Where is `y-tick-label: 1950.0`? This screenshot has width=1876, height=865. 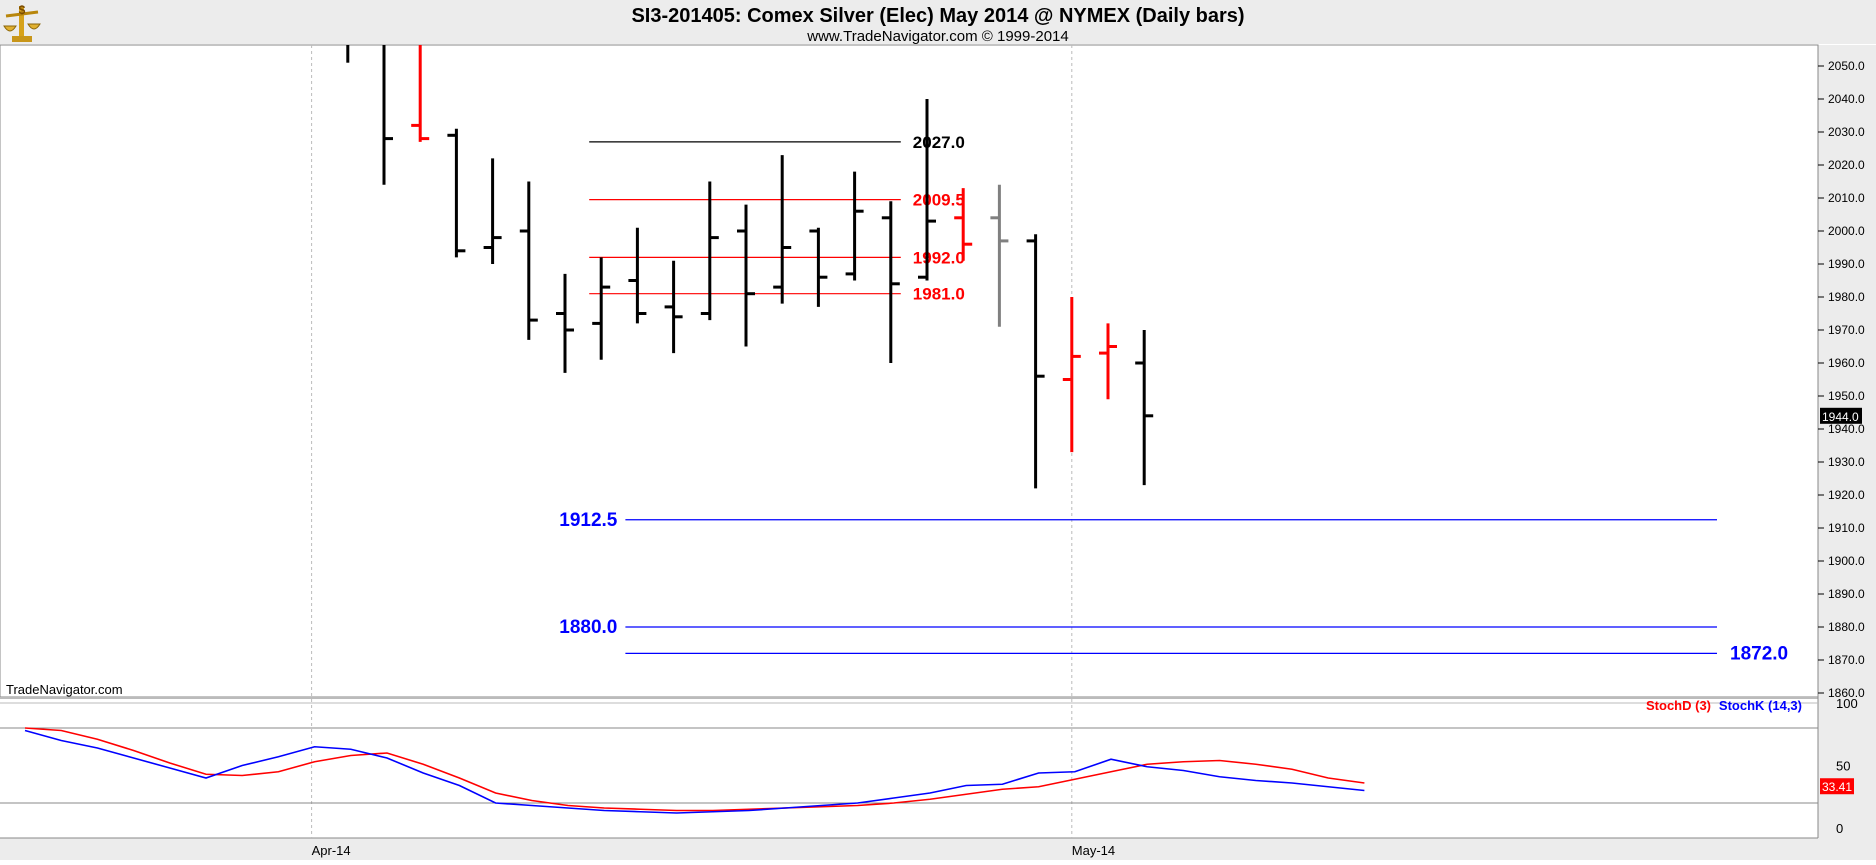 y-tick-label: 1950.0 is located at coordinates (1846, 396).